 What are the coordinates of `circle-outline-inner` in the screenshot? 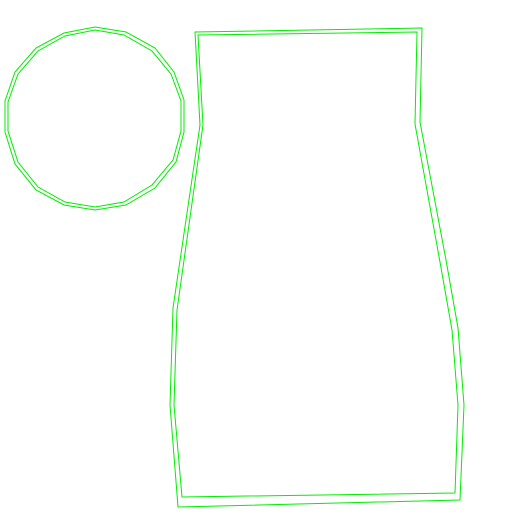 It's located at (94, 118).